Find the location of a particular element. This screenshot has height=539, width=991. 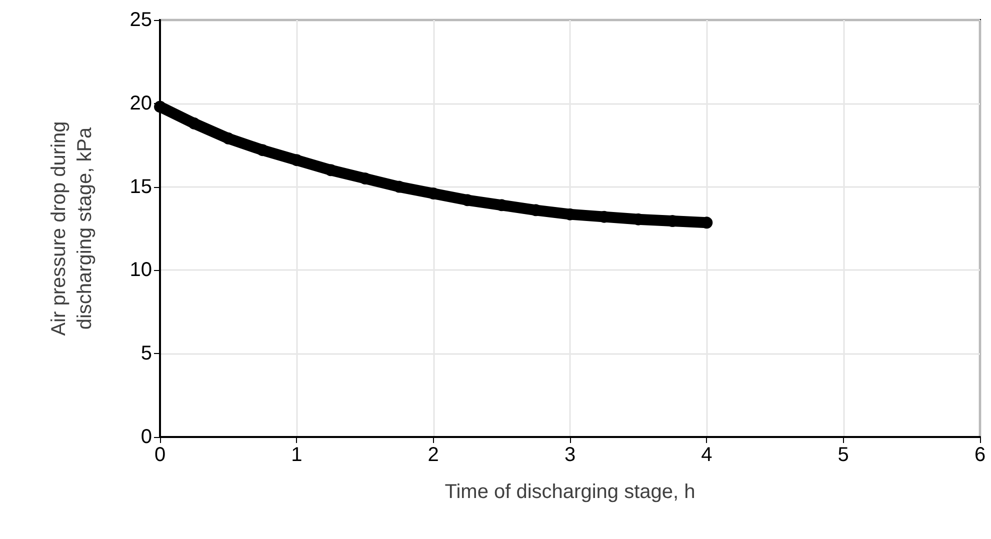

x-tick-label: 0 is located at coordinates (160, 455).